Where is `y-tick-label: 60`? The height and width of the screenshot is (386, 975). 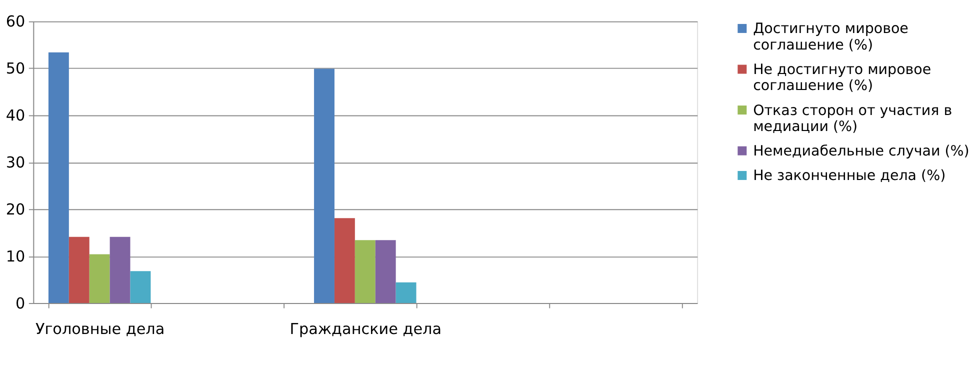
y-tick-label: 60 is located at coordinates (16, 21).